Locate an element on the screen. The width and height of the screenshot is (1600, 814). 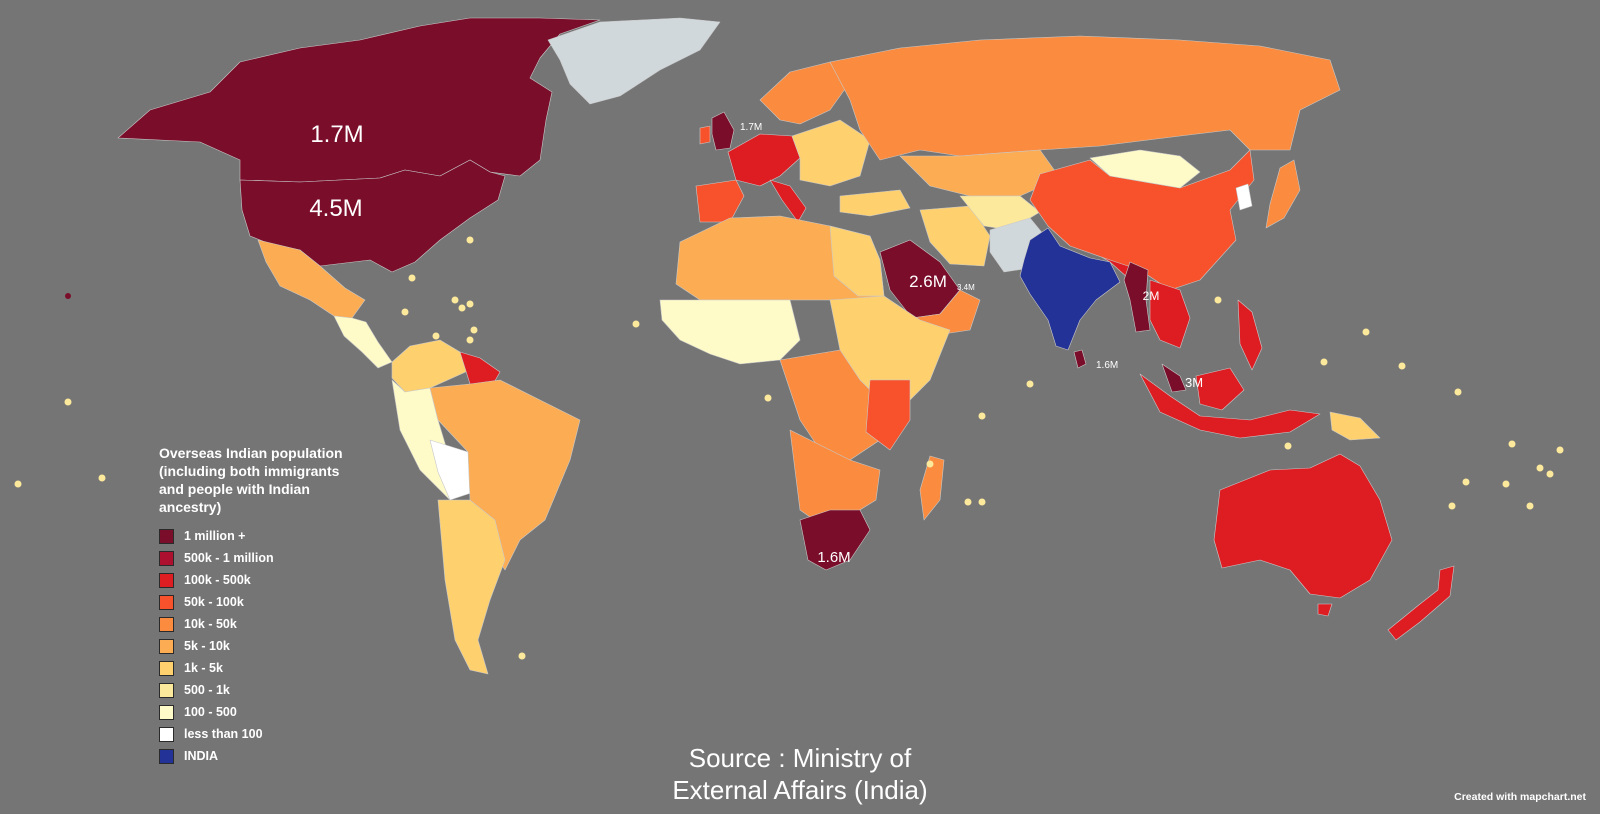
legend-label: 100k - 500k is located at coordinates (217, 580).